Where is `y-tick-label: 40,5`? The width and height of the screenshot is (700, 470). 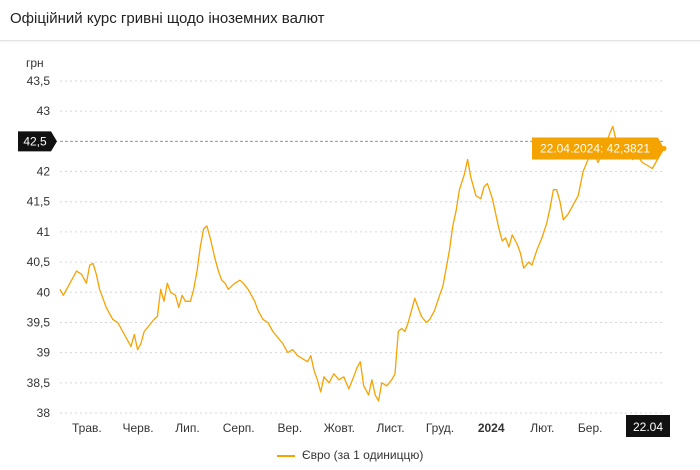
y-tick-label: 40,5 is located at coordinates (39, 262).